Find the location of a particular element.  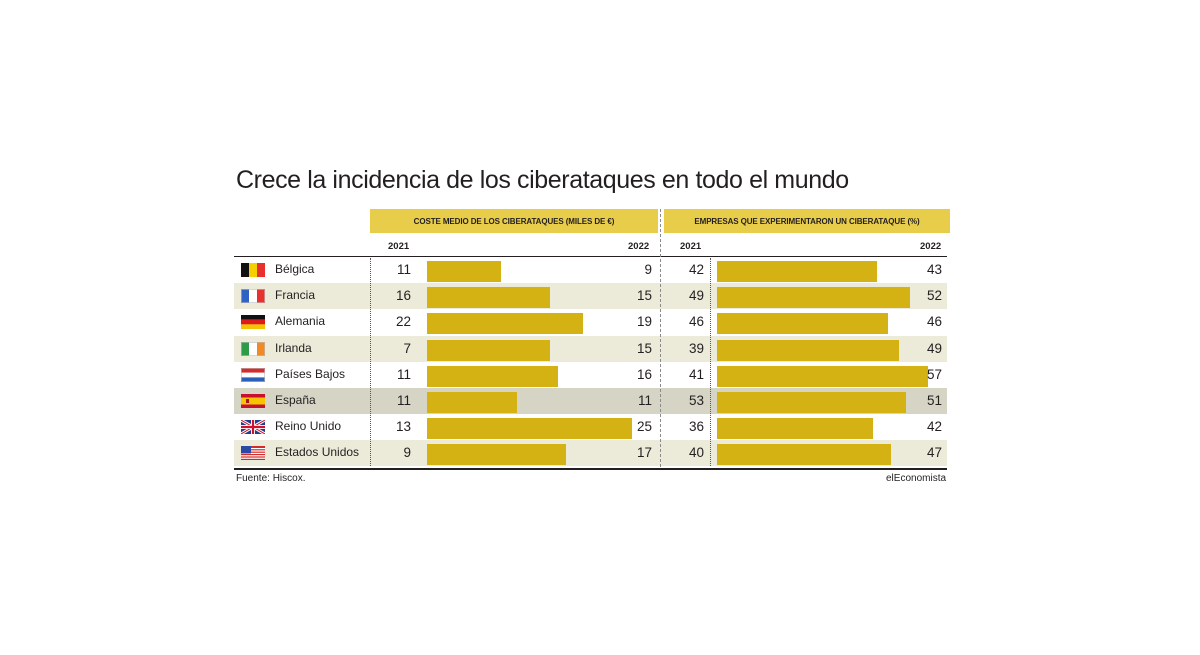

netherlands-flag-icon is located at coordinates (253, 374).